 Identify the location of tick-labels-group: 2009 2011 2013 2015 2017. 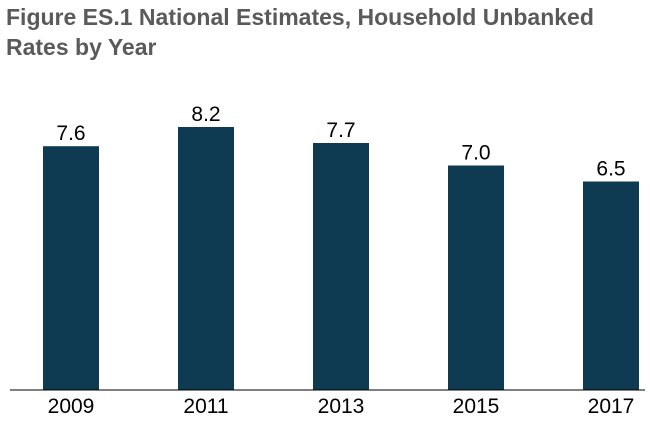
(341, 406).